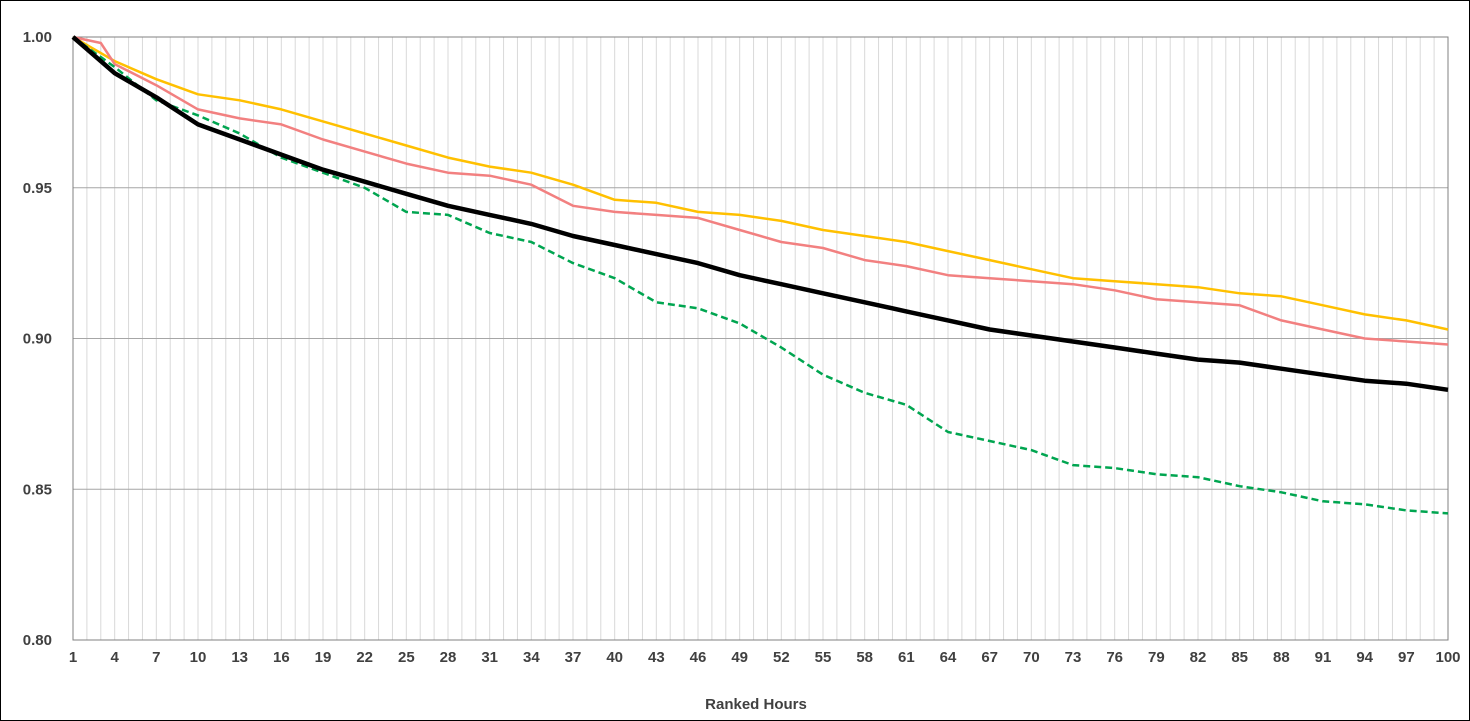 Image resolution: width=1470 pixels, height=721 pixels. What do you see at coordinates (37, 188) in the screenshot?
I see `y-tick-label: 0.95` at bounding box center [37, 188].